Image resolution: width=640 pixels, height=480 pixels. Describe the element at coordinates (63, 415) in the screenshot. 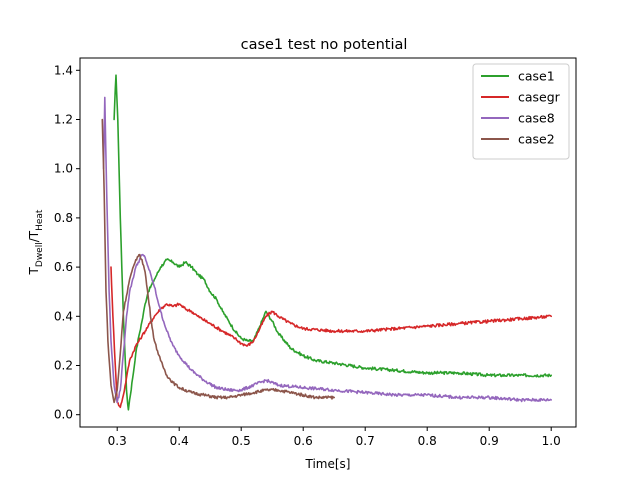

I see `y-tick-label: 0.0` at that location.